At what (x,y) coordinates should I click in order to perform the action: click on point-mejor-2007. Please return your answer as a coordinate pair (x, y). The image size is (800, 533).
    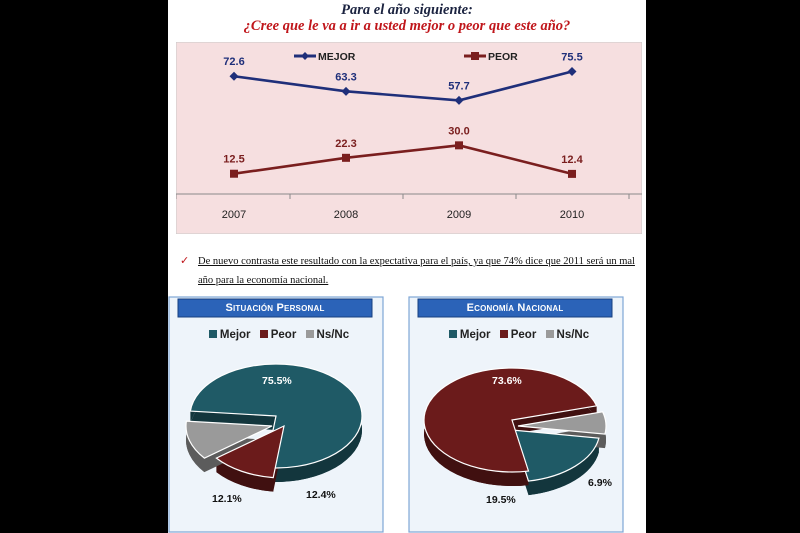
    Looking at the image, I should click on (234, 76).